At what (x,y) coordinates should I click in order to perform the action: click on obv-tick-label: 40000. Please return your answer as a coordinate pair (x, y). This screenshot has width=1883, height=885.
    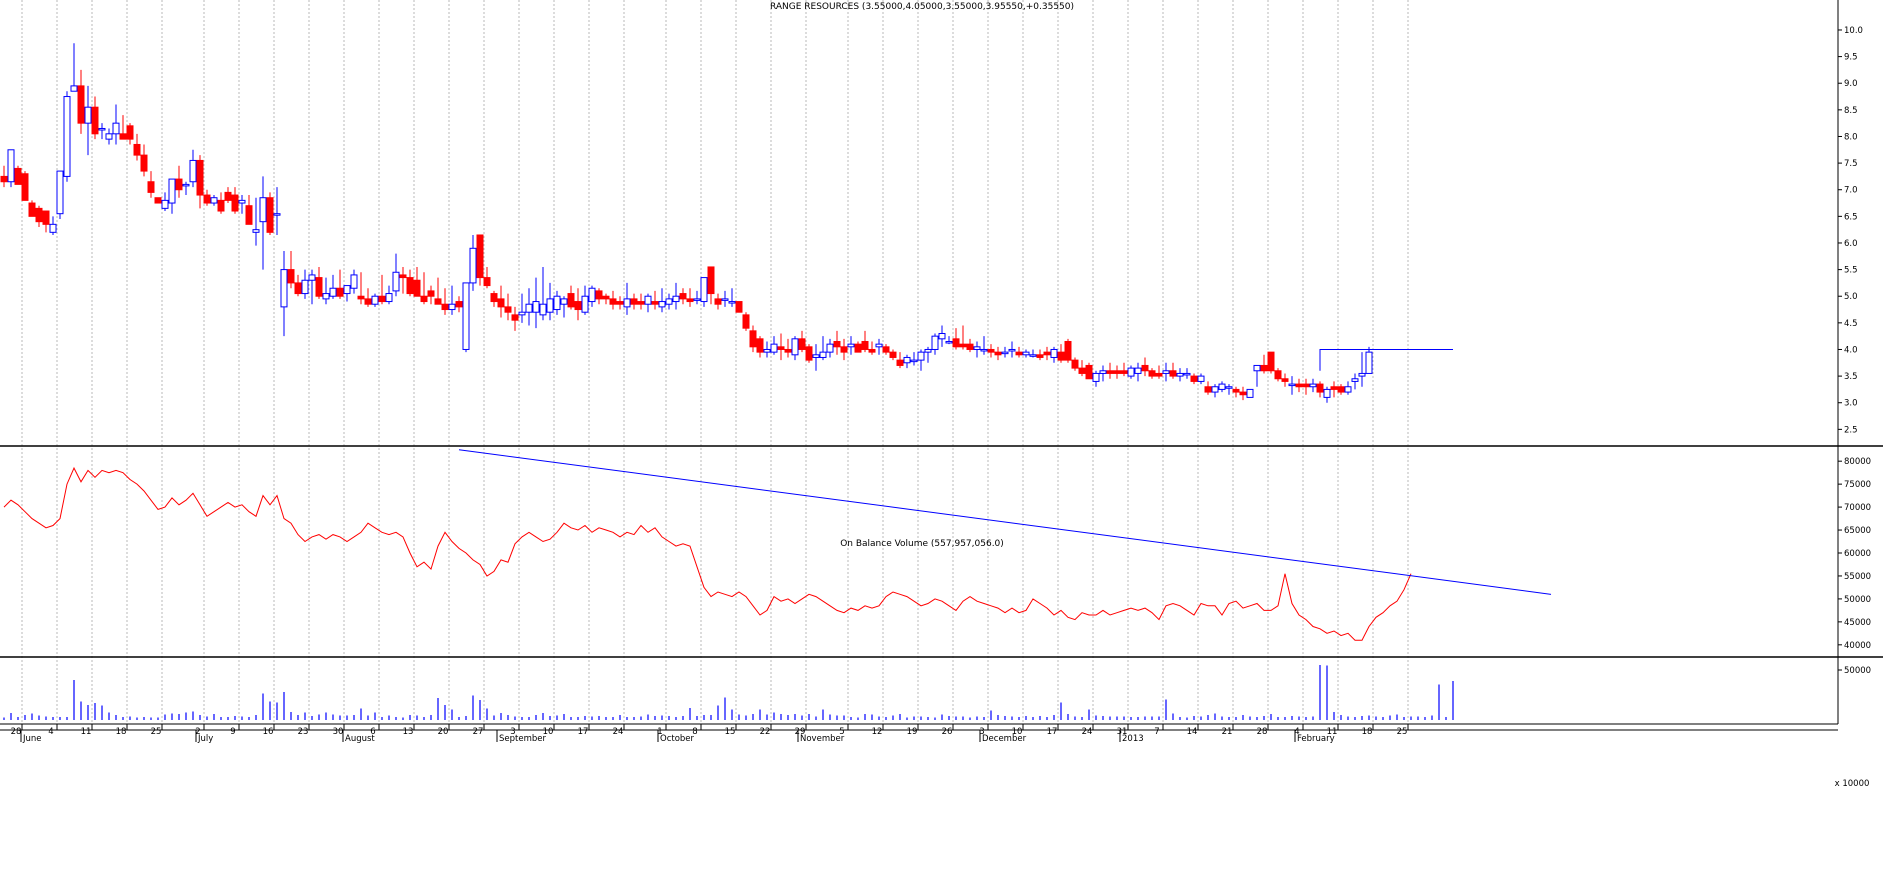
    Looking at the image, I should click on (1857, 646).